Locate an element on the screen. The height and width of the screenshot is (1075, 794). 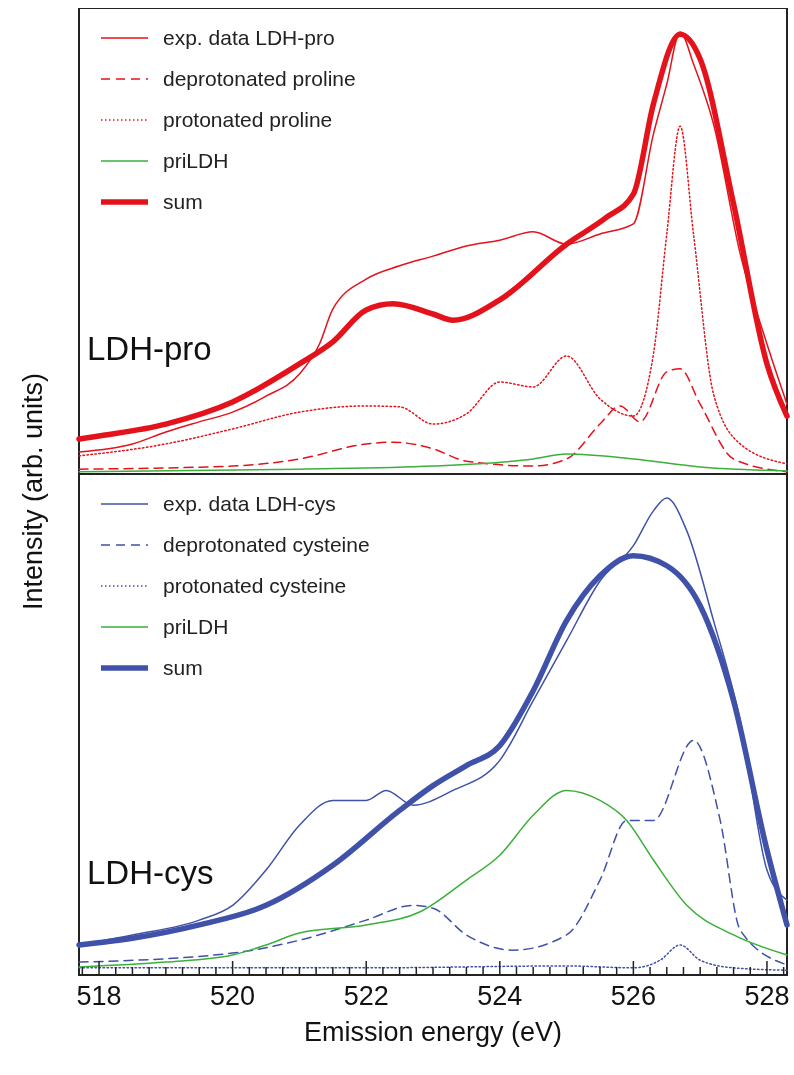
x-tick-label: 526 is located at coordinates (633, 996).